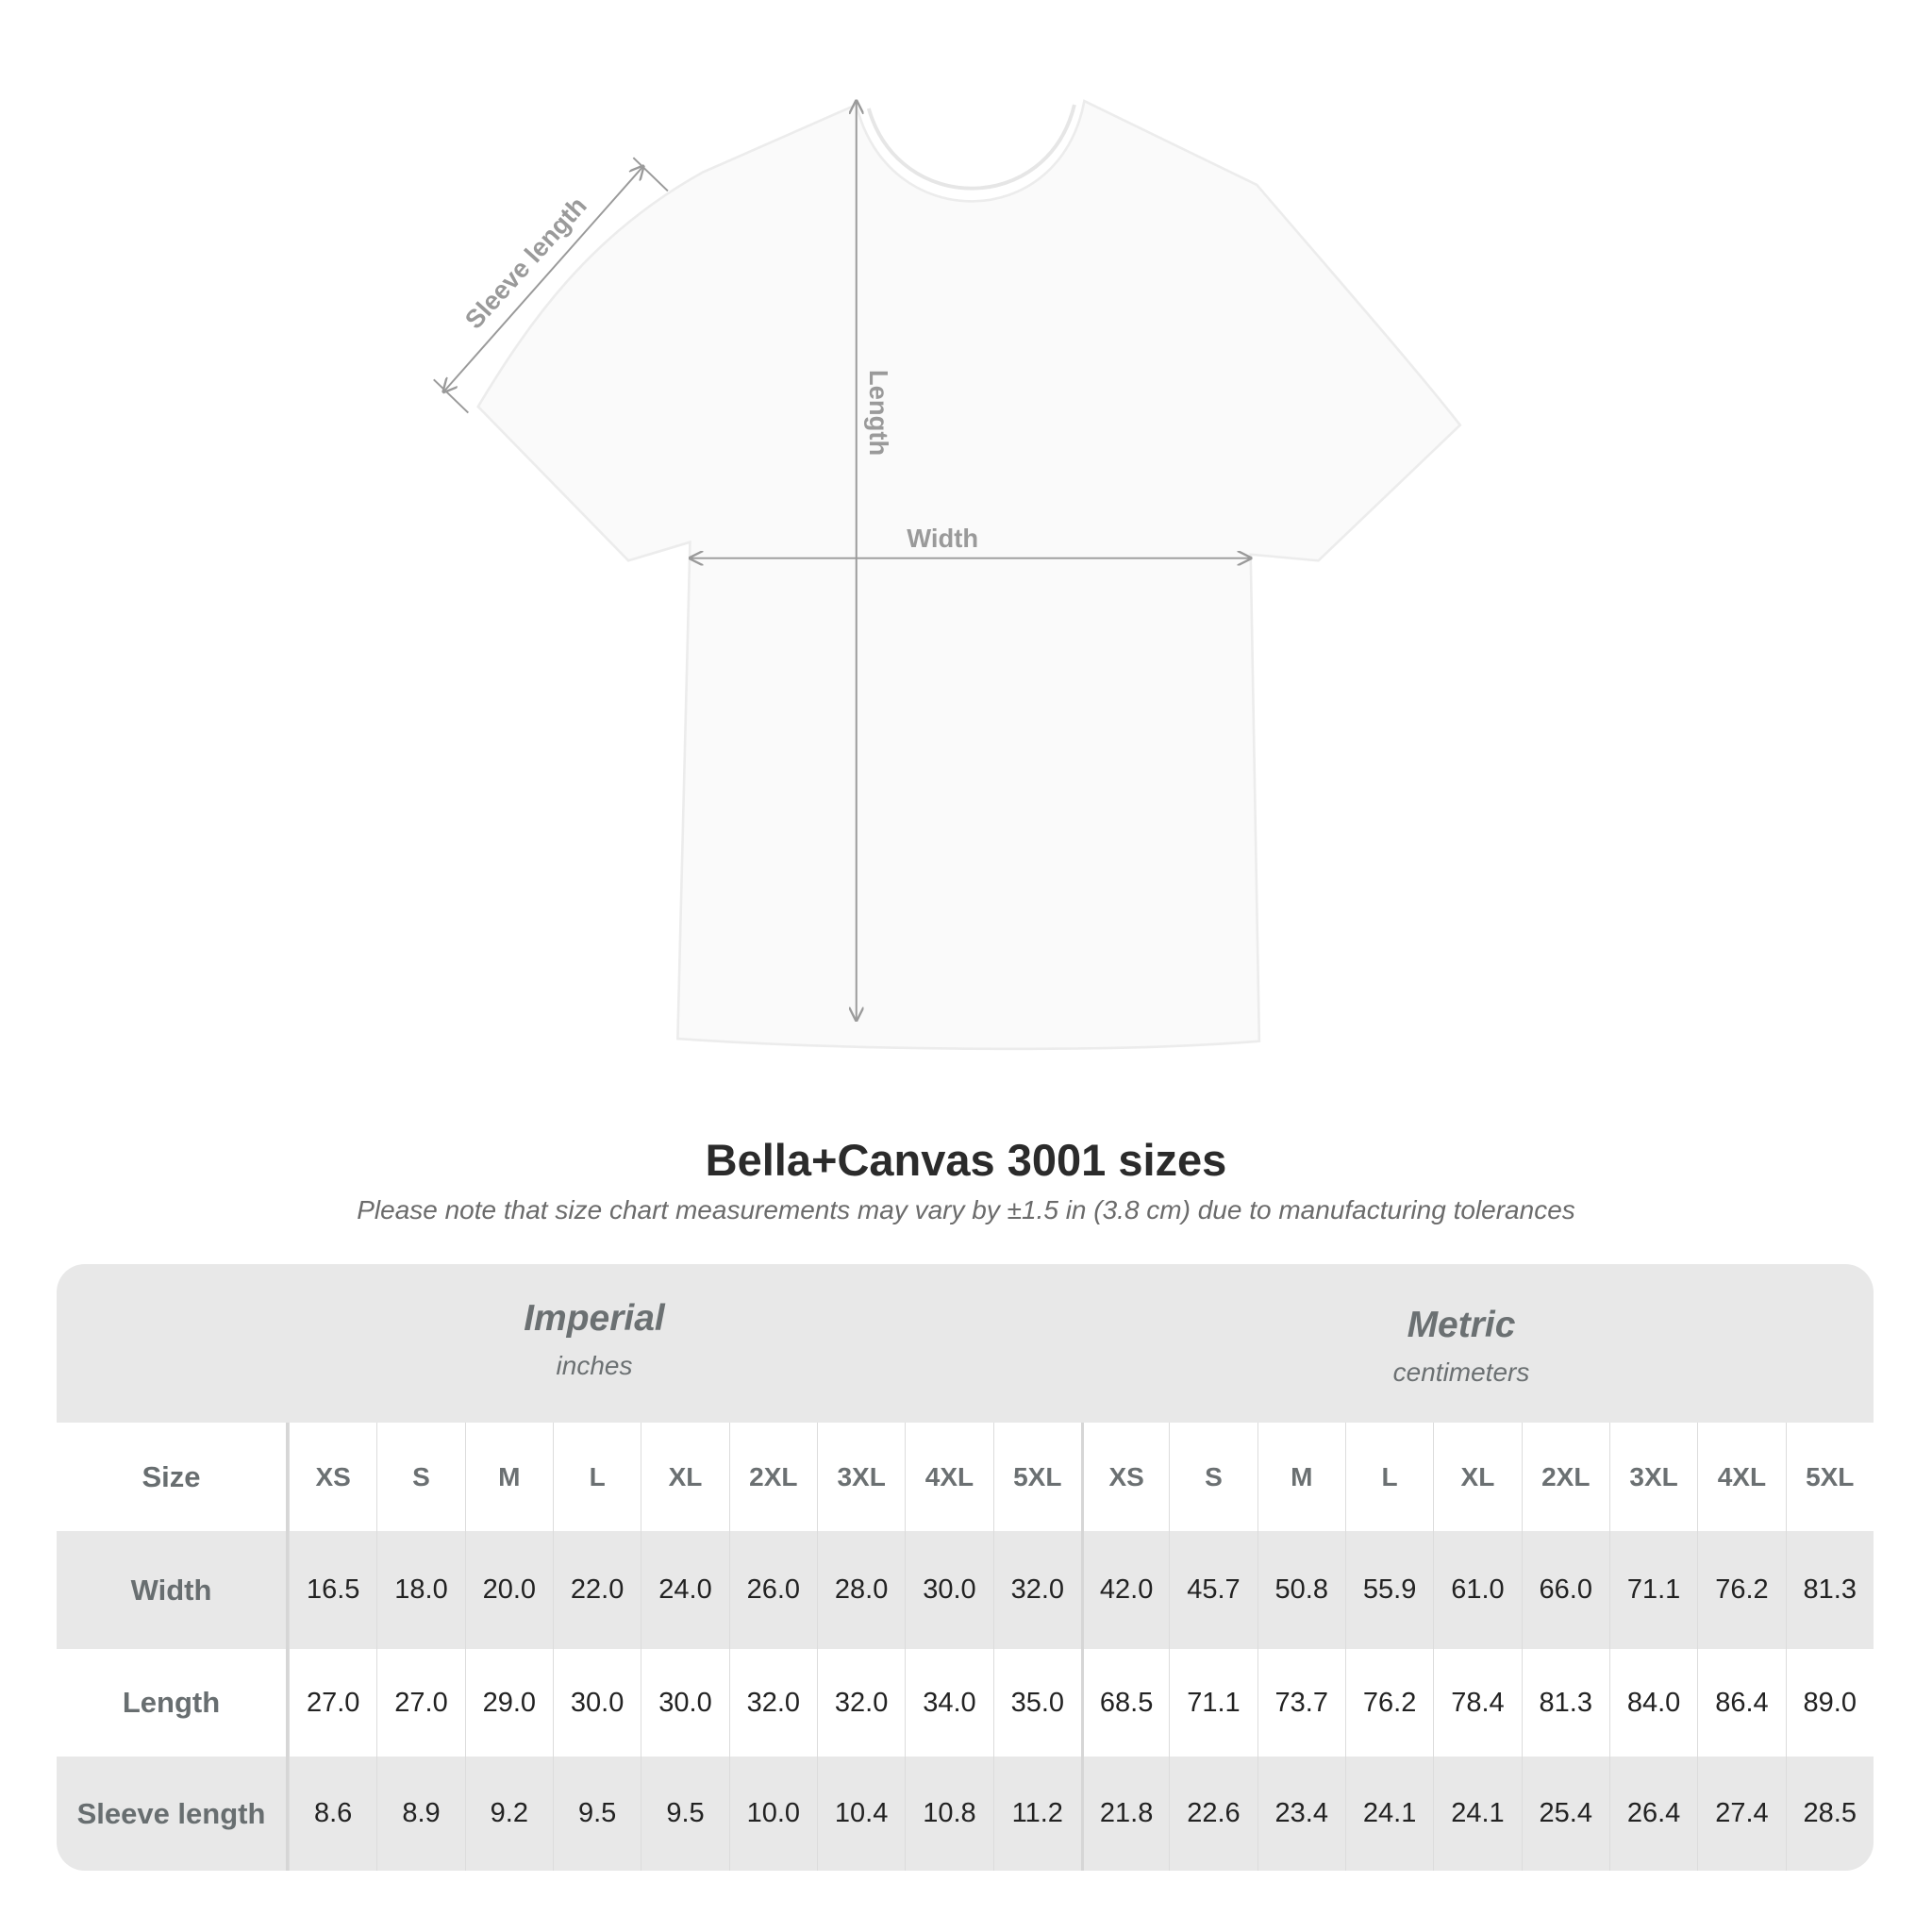 The width and height of the screenshot is (1932, 1932). What do you see at coordinates (1829, 1814) in the screenshot?
I see `table-cell: 28.5` at bounding box center [1829, 1814].